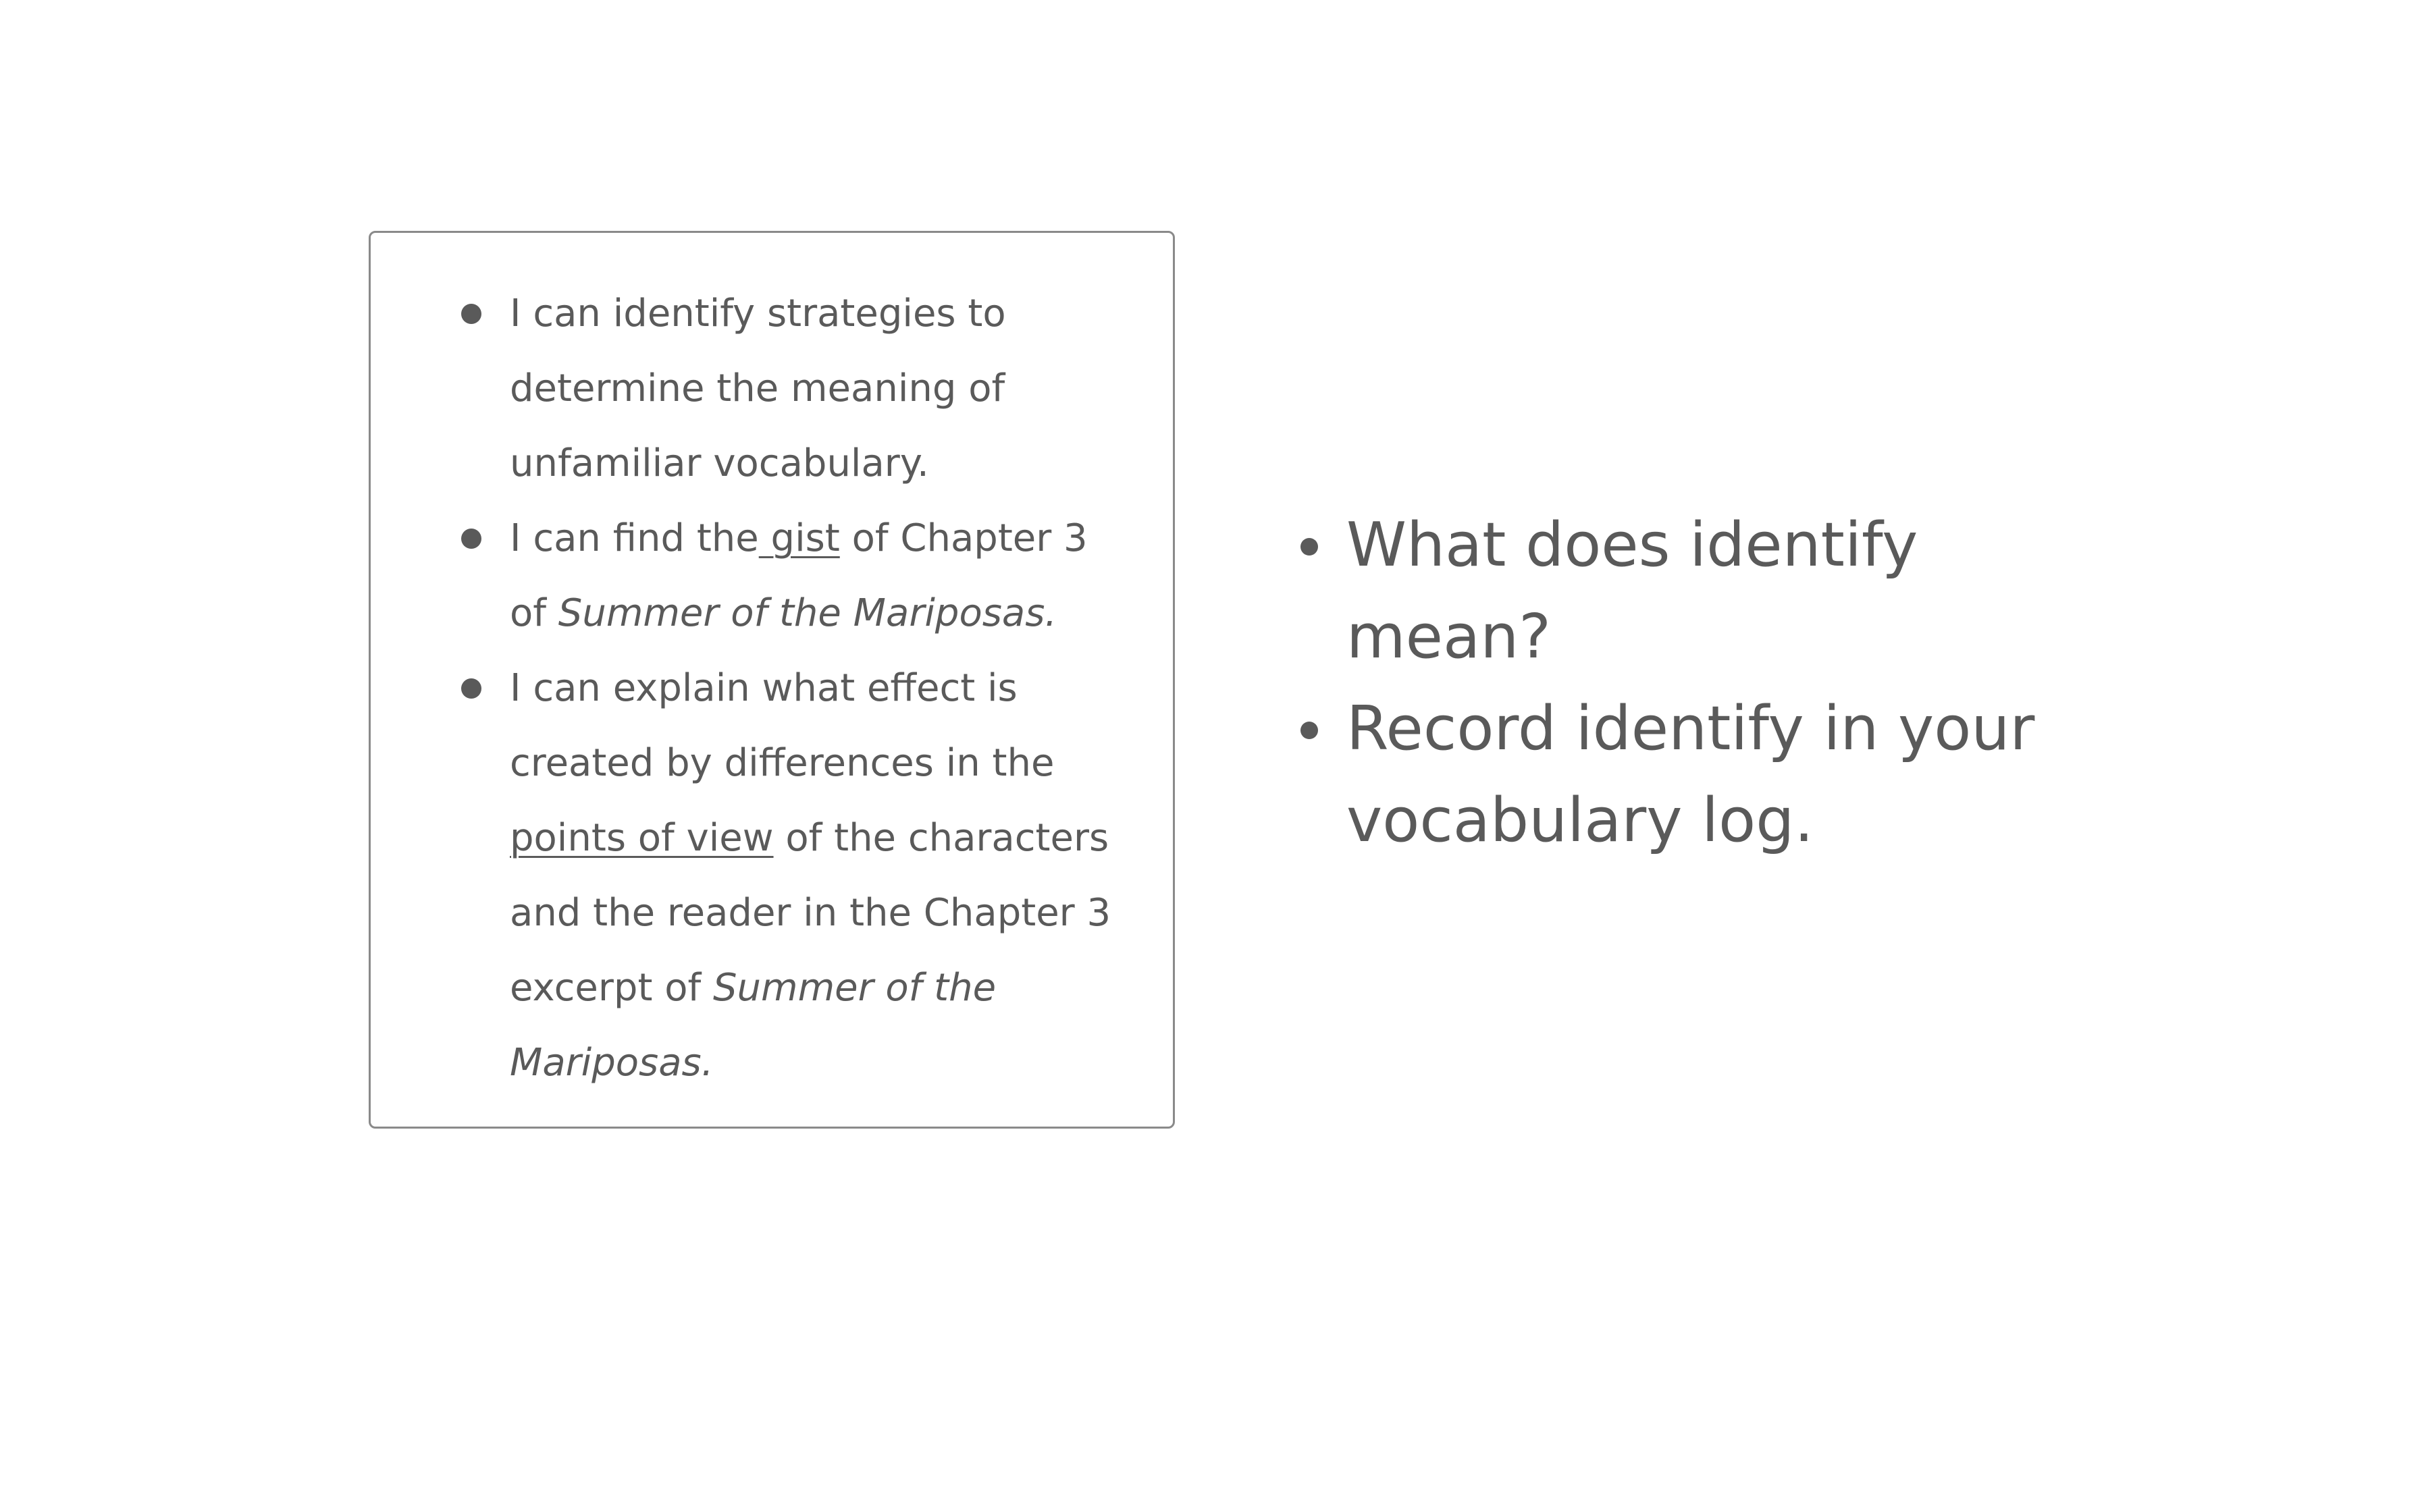 This screenshot has width=2420, height=1512. What do you see at coordinates (1580, 820) in the screenshot?
I see `question-2-line-2: vocabulary log.` at bounding box center [1580, 820].